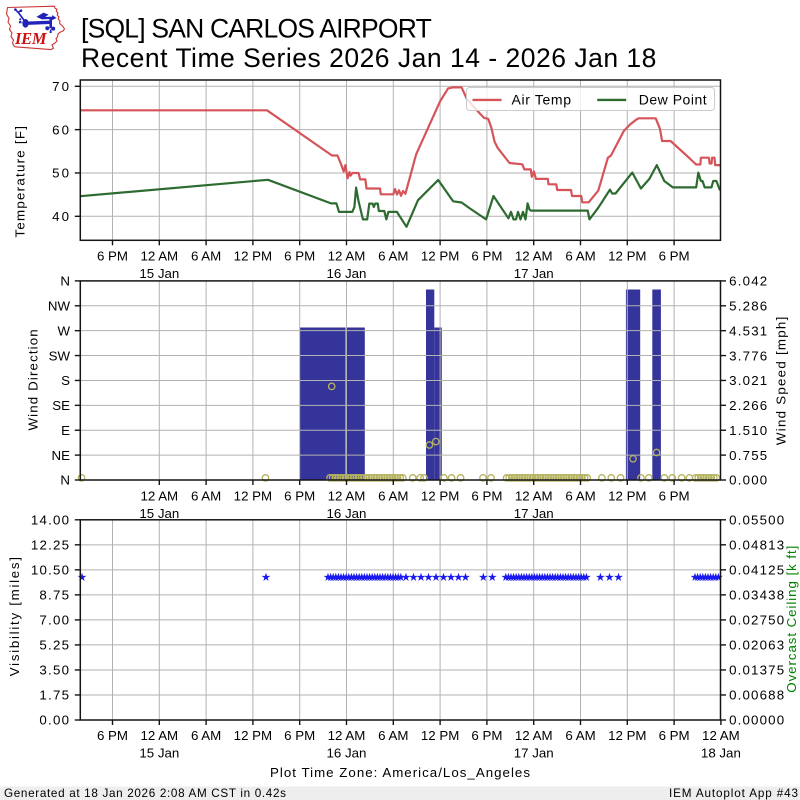  I want to click on svg-text: 1.75, so click(54, 695).